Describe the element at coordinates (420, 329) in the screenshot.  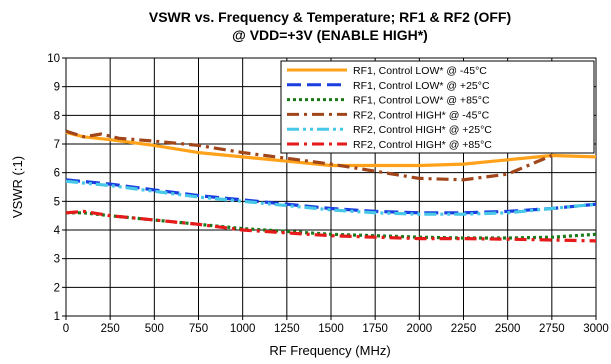
I see `x-tick-label: 2000` at that location.